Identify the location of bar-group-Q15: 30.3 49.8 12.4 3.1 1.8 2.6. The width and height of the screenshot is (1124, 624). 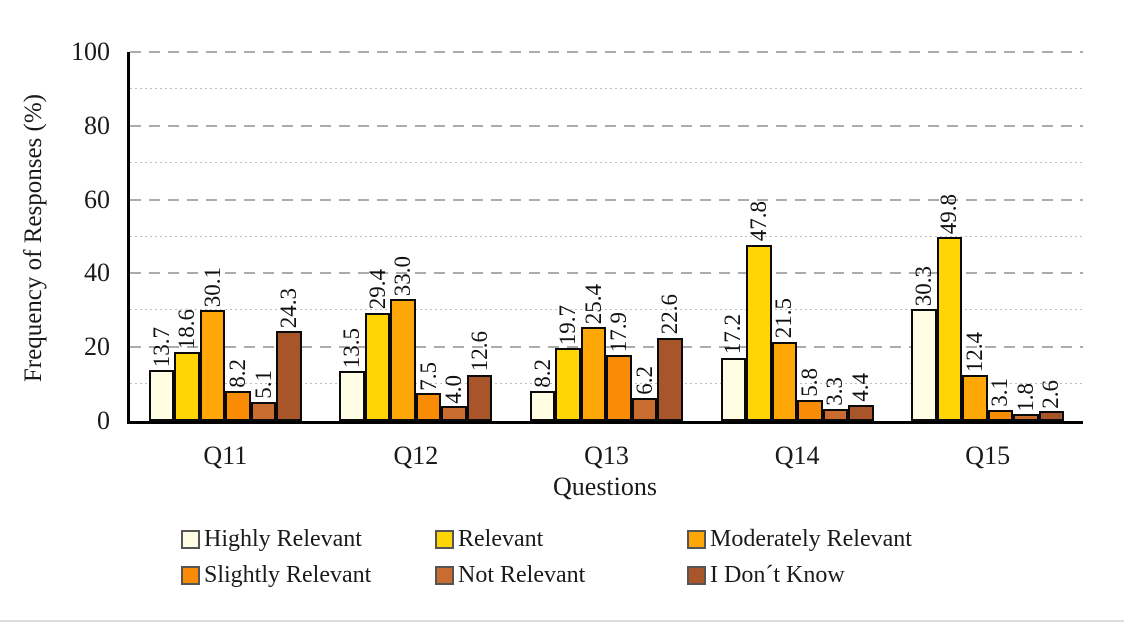
(987, 236).